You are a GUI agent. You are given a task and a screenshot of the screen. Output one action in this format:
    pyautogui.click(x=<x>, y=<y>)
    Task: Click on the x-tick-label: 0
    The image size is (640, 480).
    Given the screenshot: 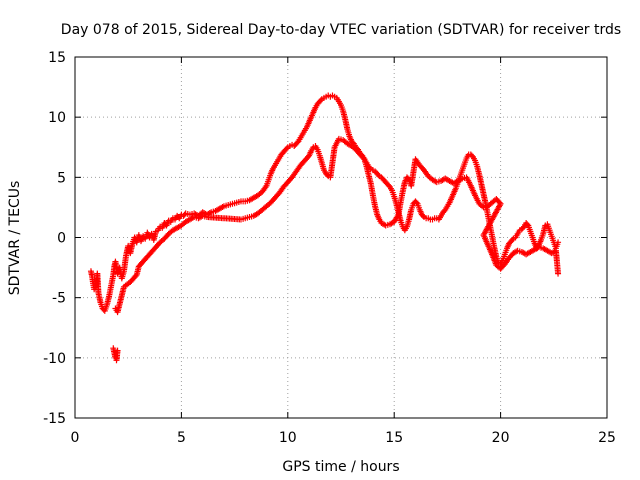 What is the action you would take?
    pyautogui.click(x=75, y=438)
    